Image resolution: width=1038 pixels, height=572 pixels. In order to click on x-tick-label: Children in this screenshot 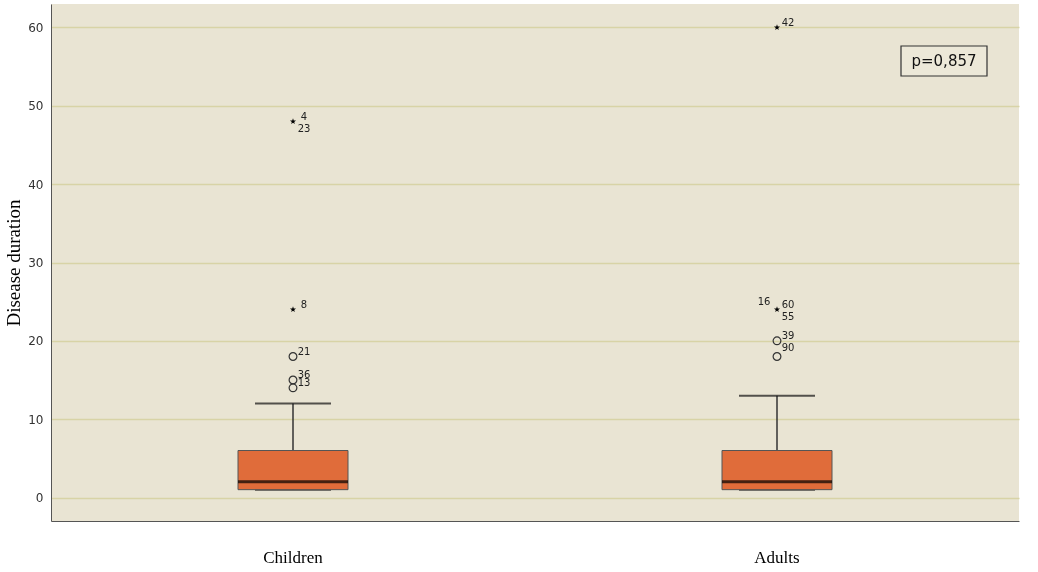, I will do `click(293, 557)`.